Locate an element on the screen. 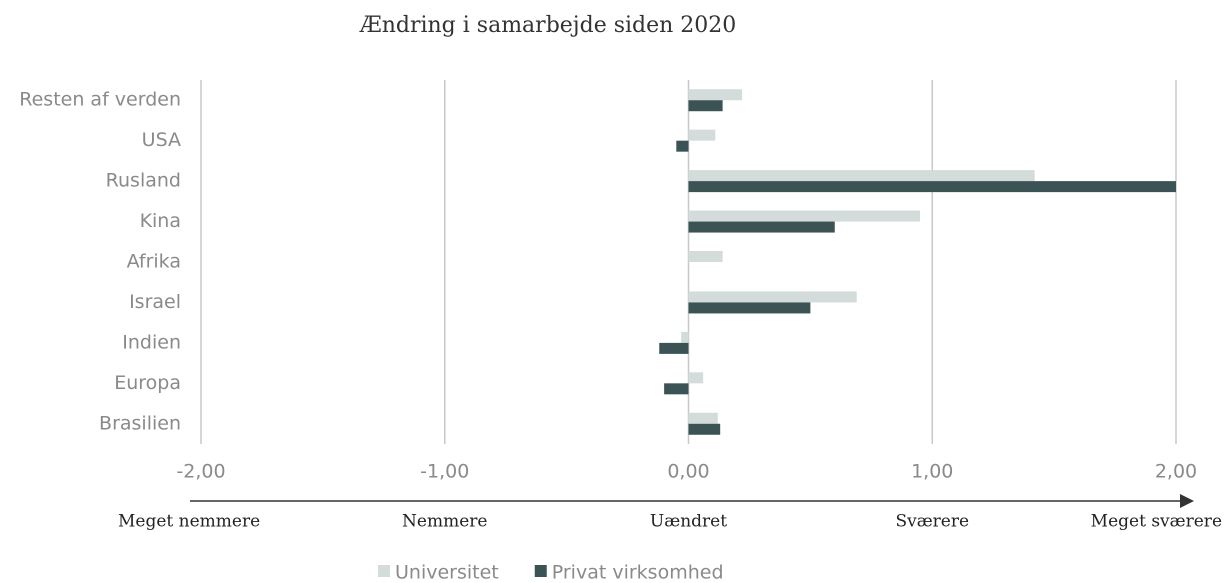  y-tick-label: Israel is located at coordinates (155, 302).